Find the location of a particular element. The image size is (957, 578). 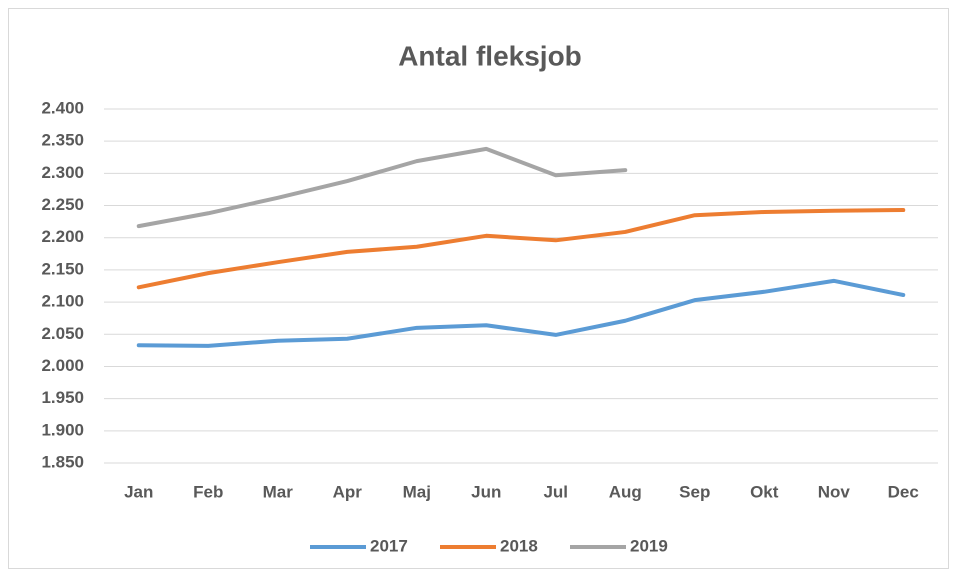

chart-title: Antal fleksjob is located at coordinates (490, 55).